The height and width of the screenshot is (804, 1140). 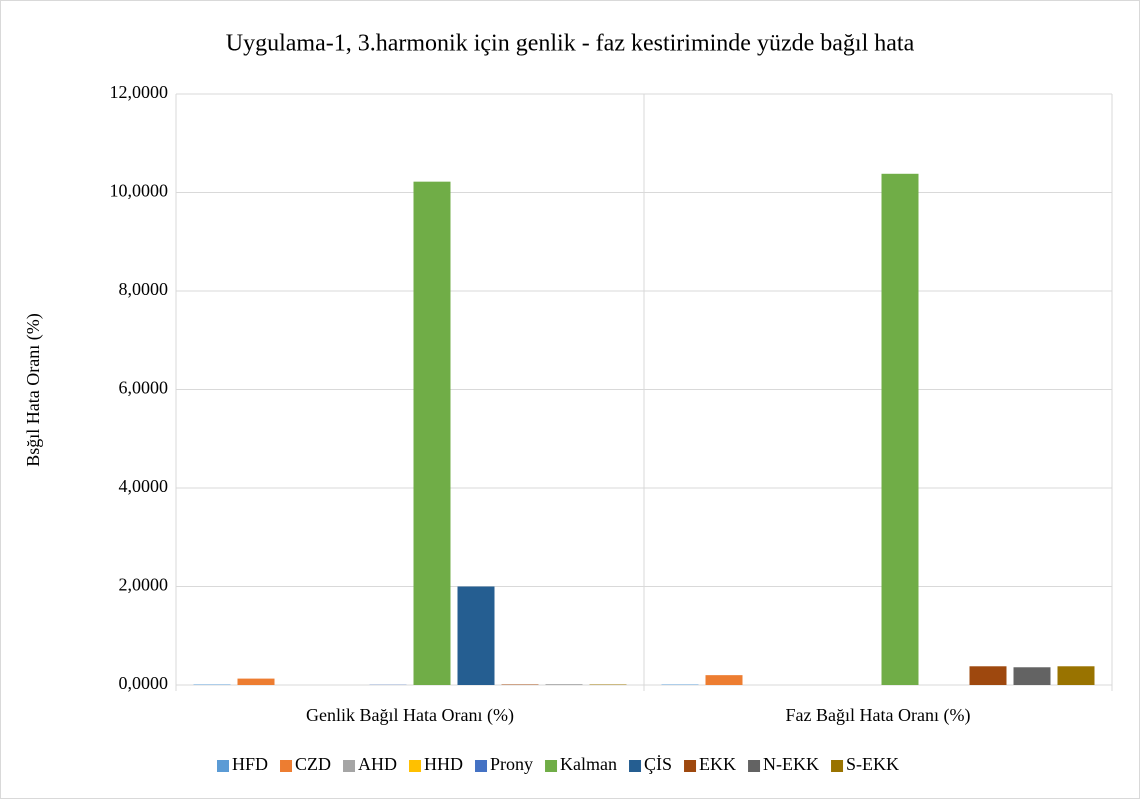 I want to click on y-tick-label: 8,0000, so click(x=144, y=289).